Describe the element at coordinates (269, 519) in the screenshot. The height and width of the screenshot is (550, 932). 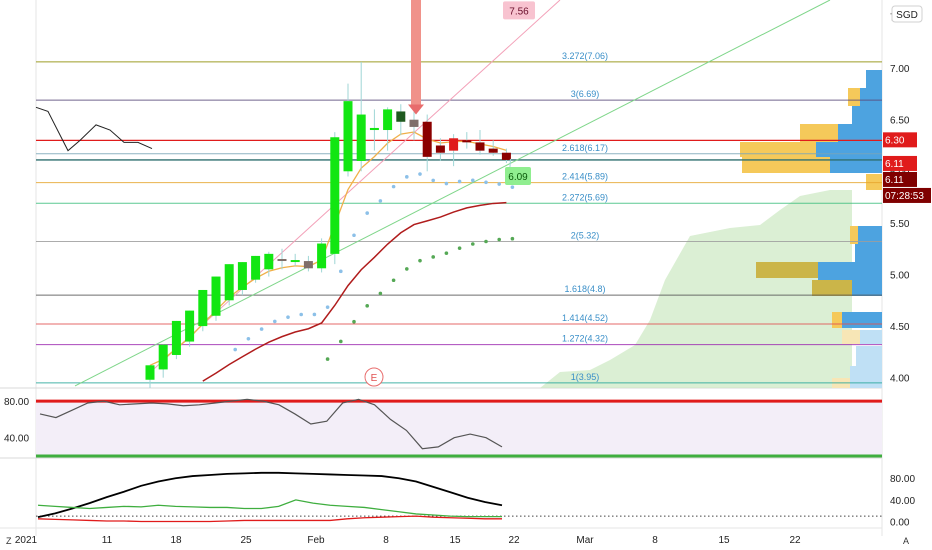
I see `minus-di-line` at that location.